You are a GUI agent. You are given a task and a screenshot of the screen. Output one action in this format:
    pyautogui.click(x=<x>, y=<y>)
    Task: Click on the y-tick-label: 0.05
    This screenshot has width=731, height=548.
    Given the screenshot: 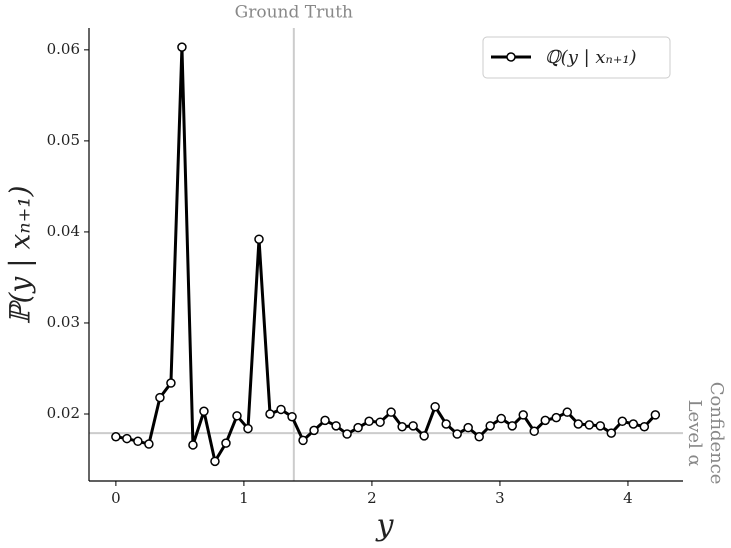 What is the action you would take?
    pyautogui.click(x=63, y=140)
    